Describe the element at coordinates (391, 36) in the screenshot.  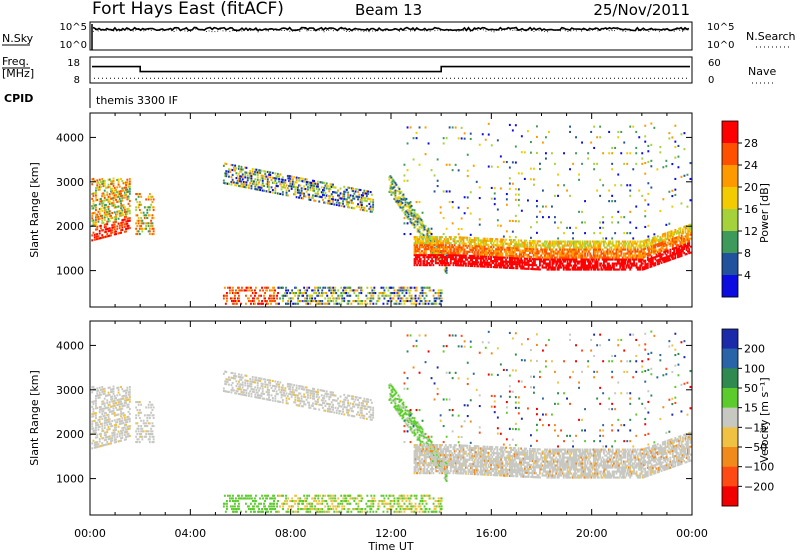
I see `noise-frame` at that location.